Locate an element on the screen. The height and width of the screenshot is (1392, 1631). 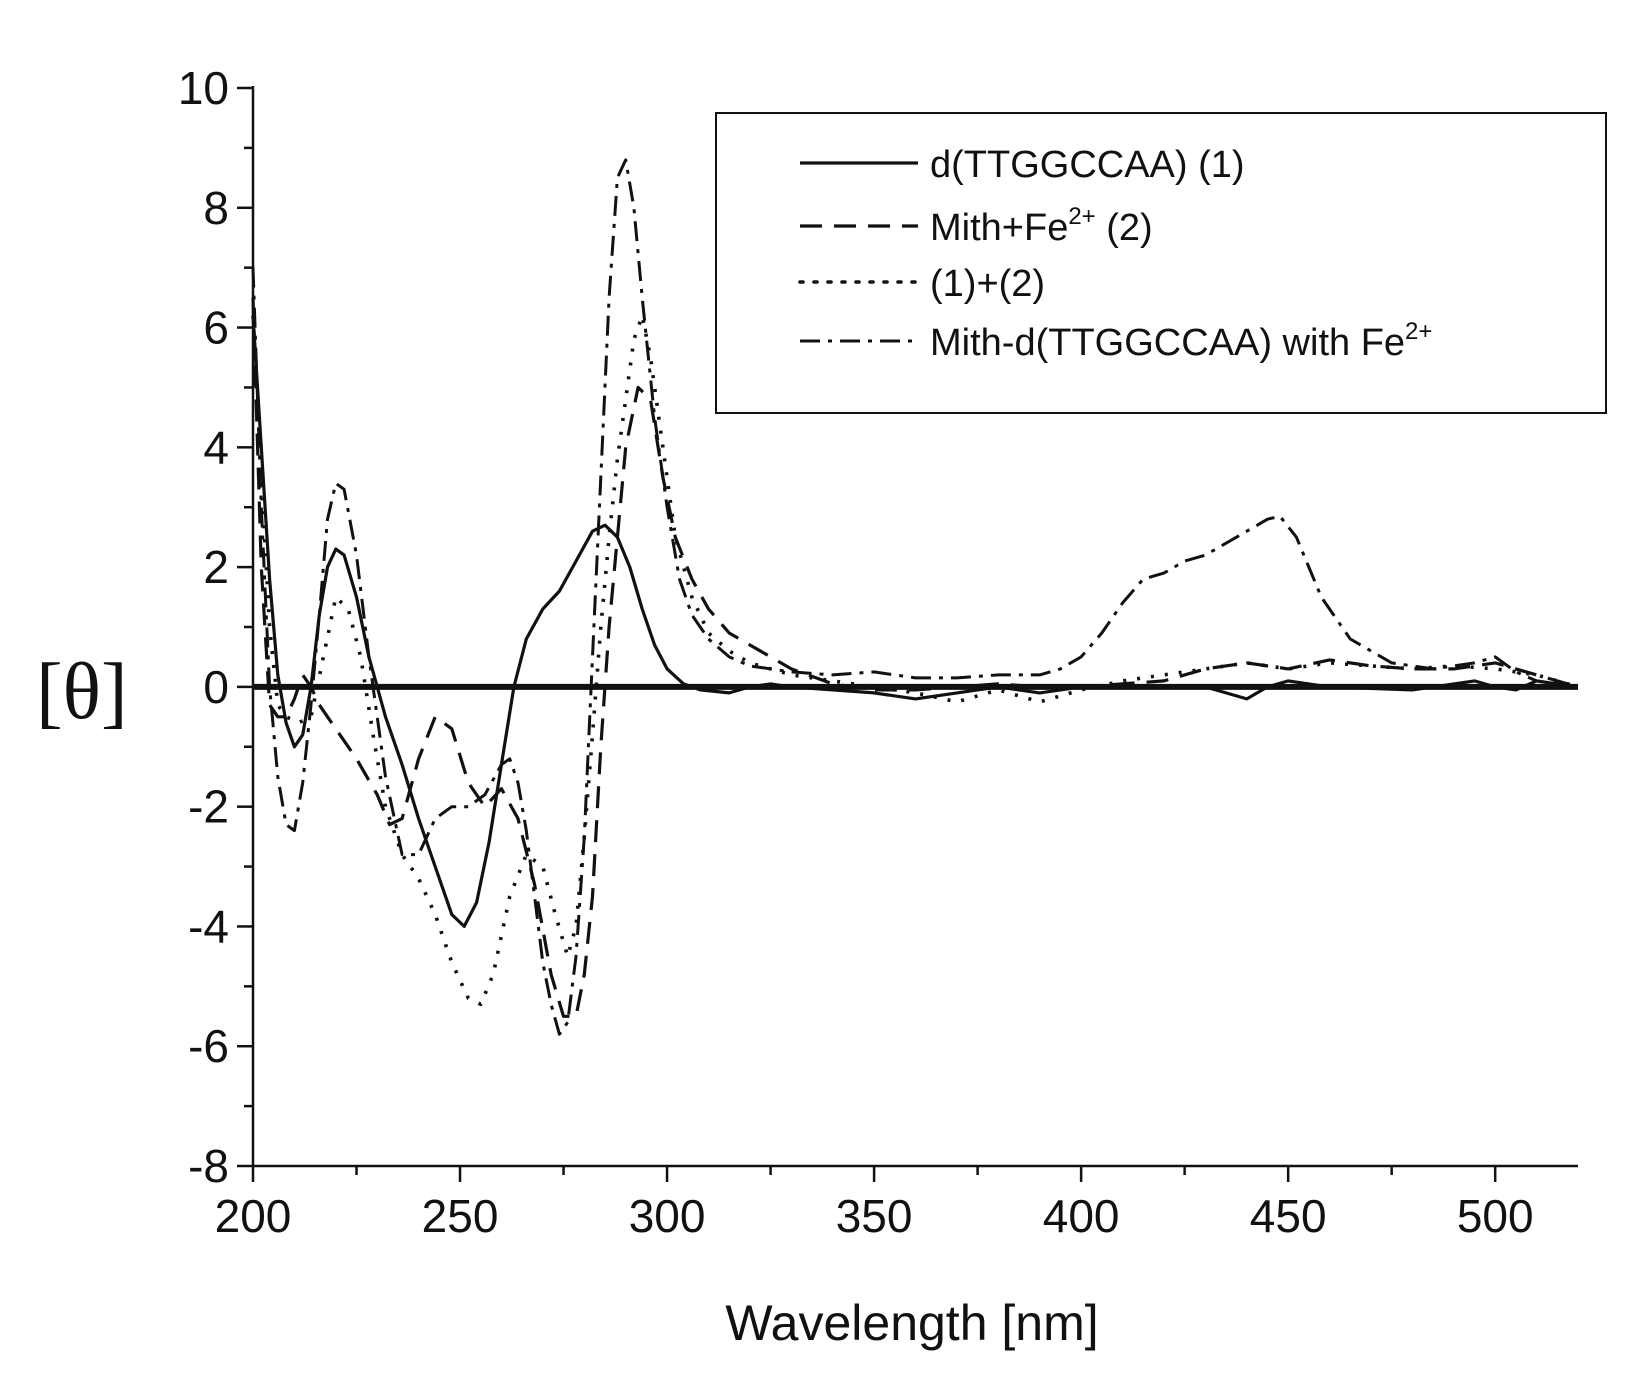
x-tick-label: 250 is located at coordinates (460, 1216).